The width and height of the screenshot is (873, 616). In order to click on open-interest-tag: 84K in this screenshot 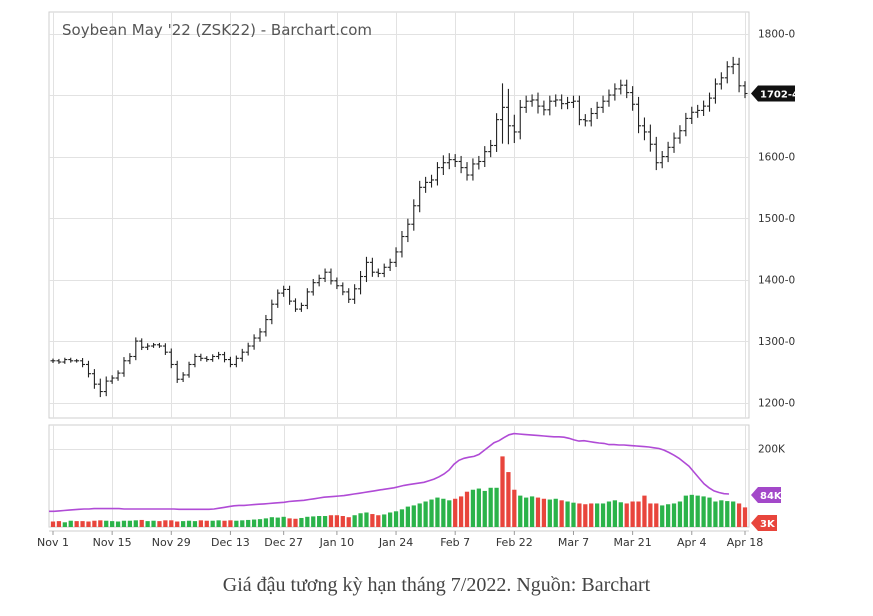, I will do `click(767, 495)`.